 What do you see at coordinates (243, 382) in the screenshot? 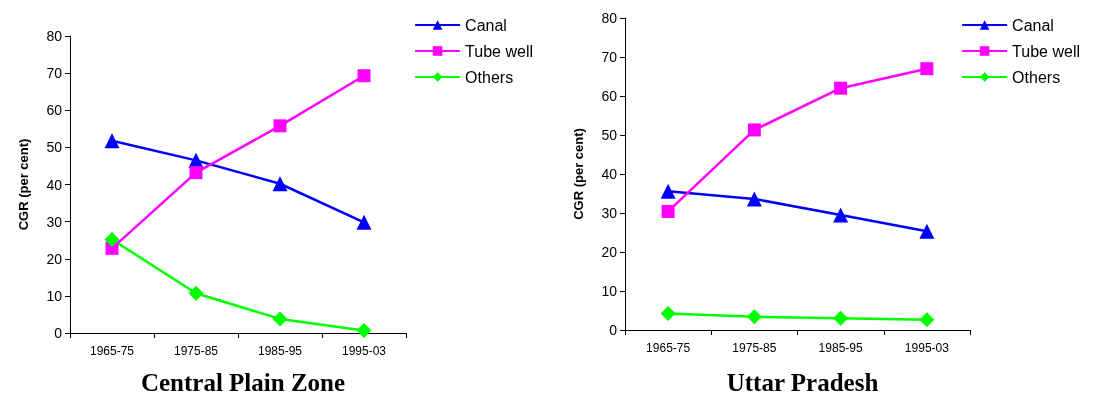
I see `text: Central Plain Zone` at bounding box center [243, 382].